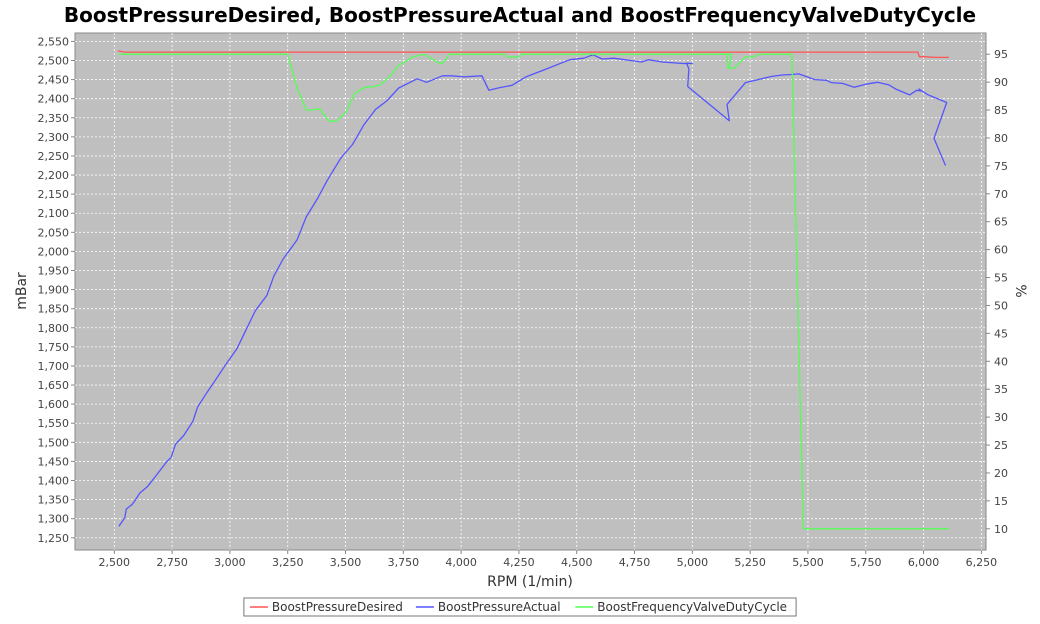 The width and height of the screenshot is (1040, 624). What do you see at coordinates (1001, 138) in the screenshot?
I see `y2-tick-label: 80` at bounding box center [1001, 138].